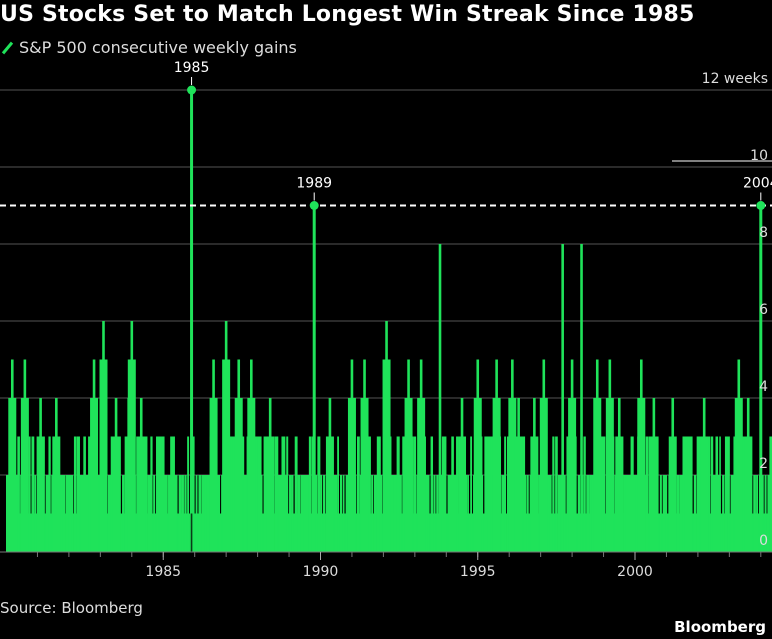  Describe the element at coordinates (163, 572) in the screenshot. I see `x-tick-label: 1985` at that location.